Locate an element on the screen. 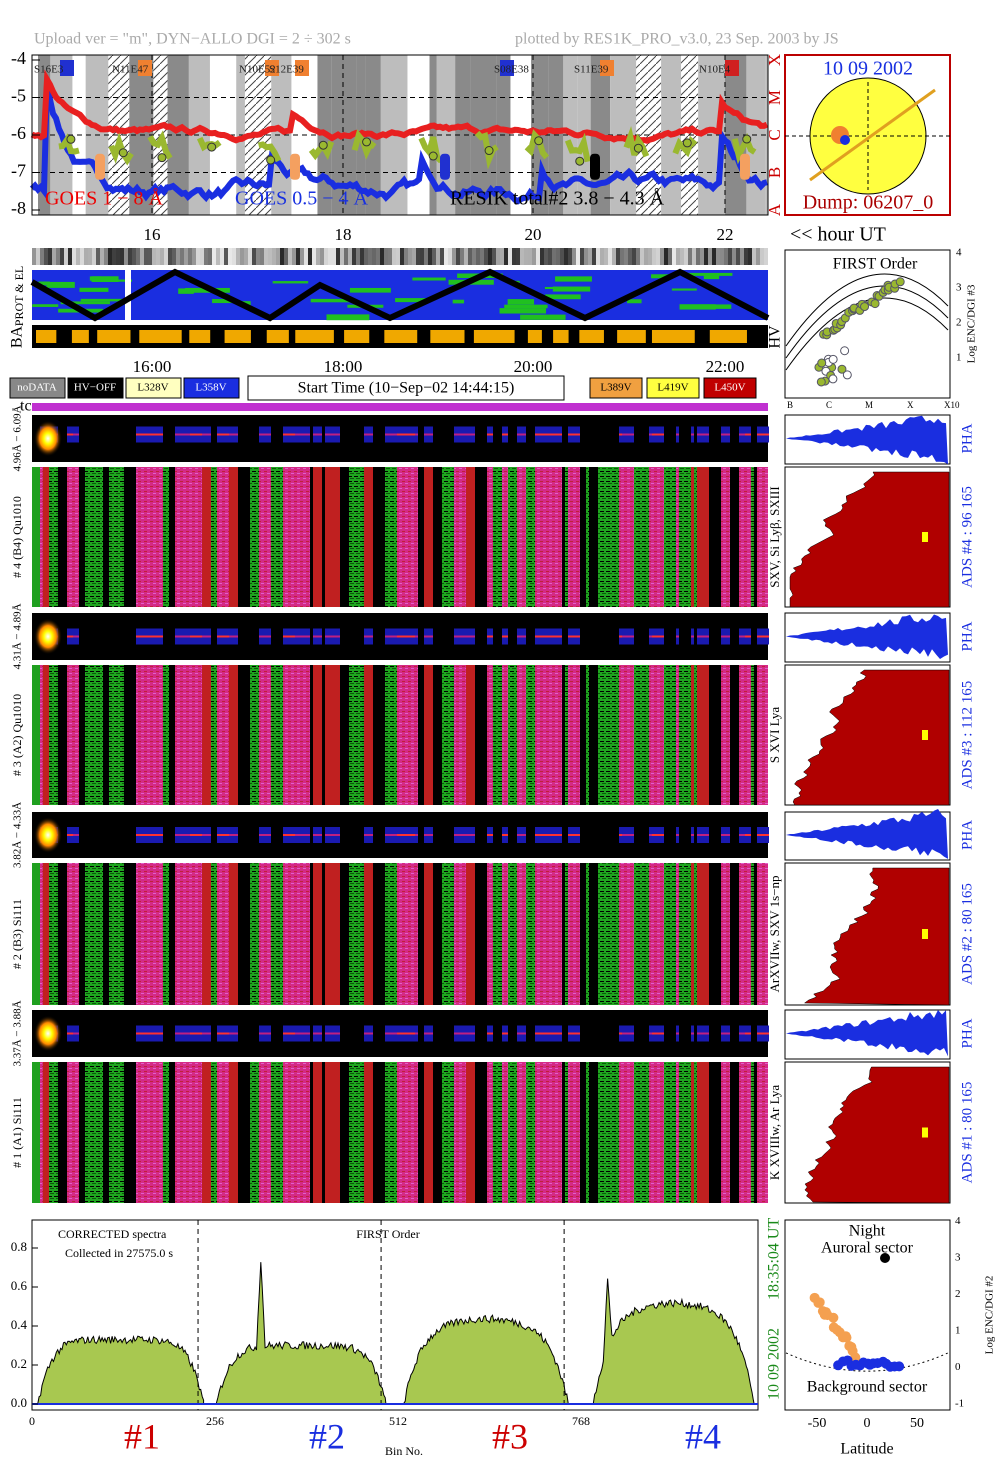 The height and width of the screenshot is (1477, 1004). lines-label: K XVIIIw, Ar Lya is located at coordinates (774, 1132).